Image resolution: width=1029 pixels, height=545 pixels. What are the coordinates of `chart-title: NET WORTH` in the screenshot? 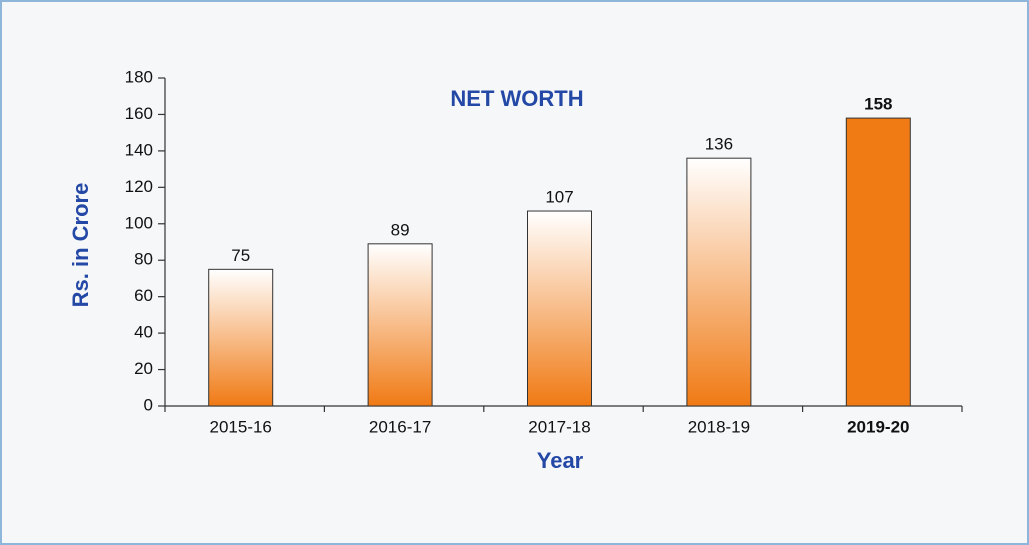 It's located at (516, 98).